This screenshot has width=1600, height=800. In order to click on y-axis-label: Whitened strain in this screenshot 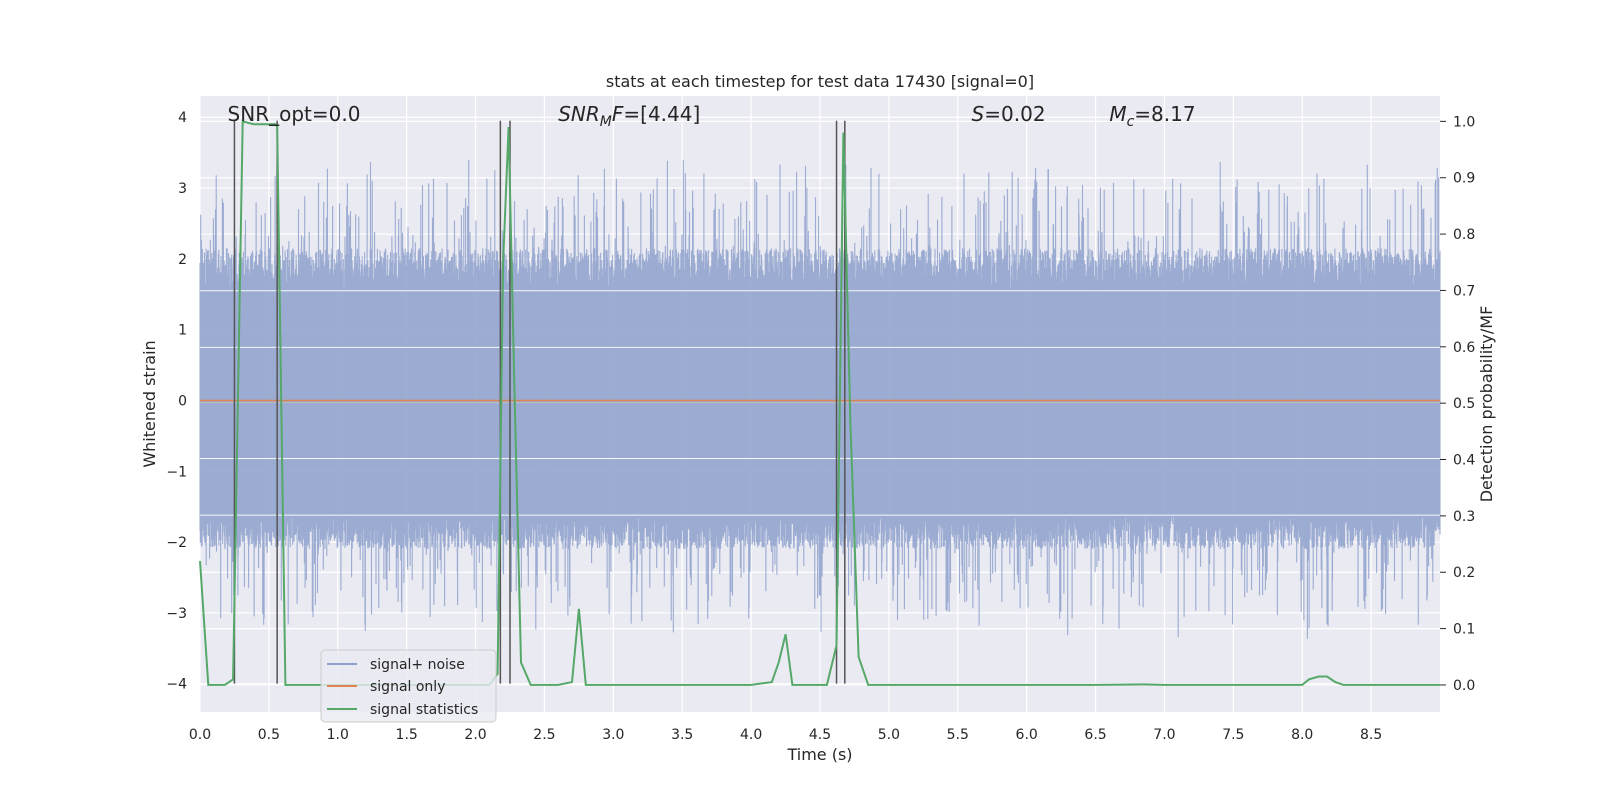, I will do `click(149, 403)`.